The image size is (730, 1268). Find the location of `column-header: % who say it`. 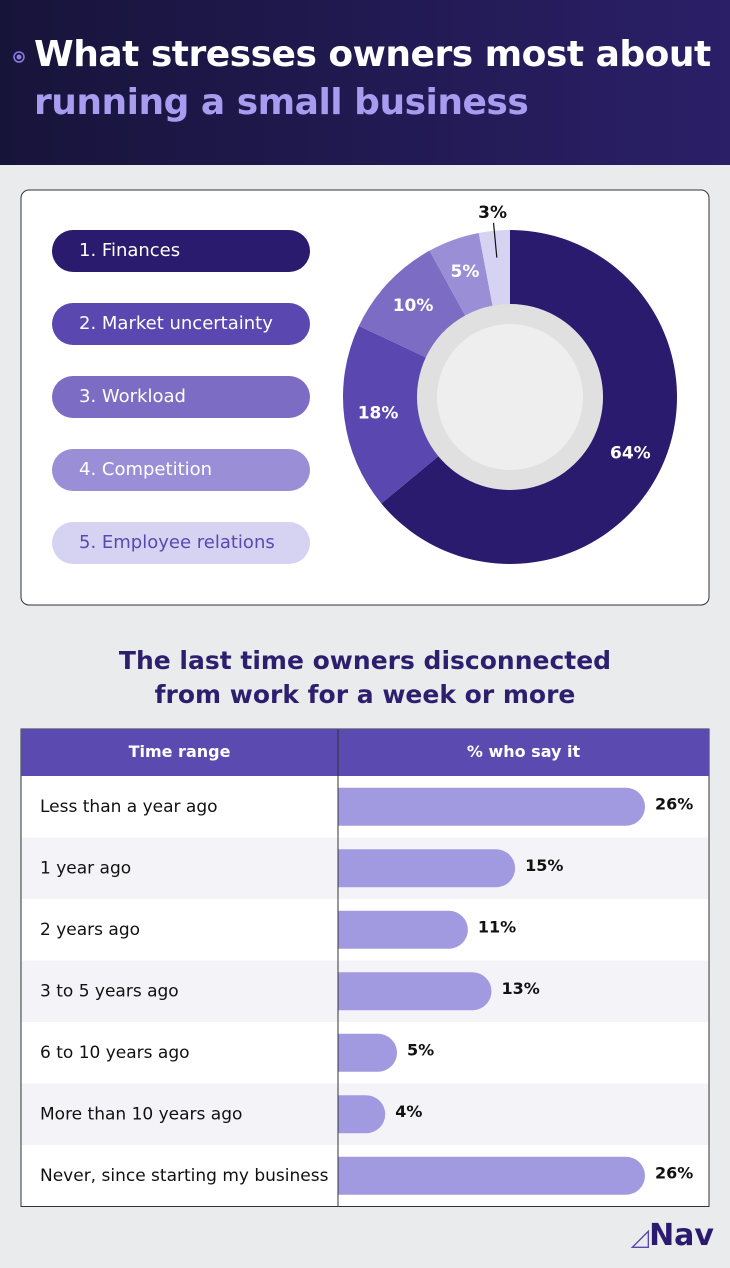

column-header: % who say it is located at coordinates (524, 751).